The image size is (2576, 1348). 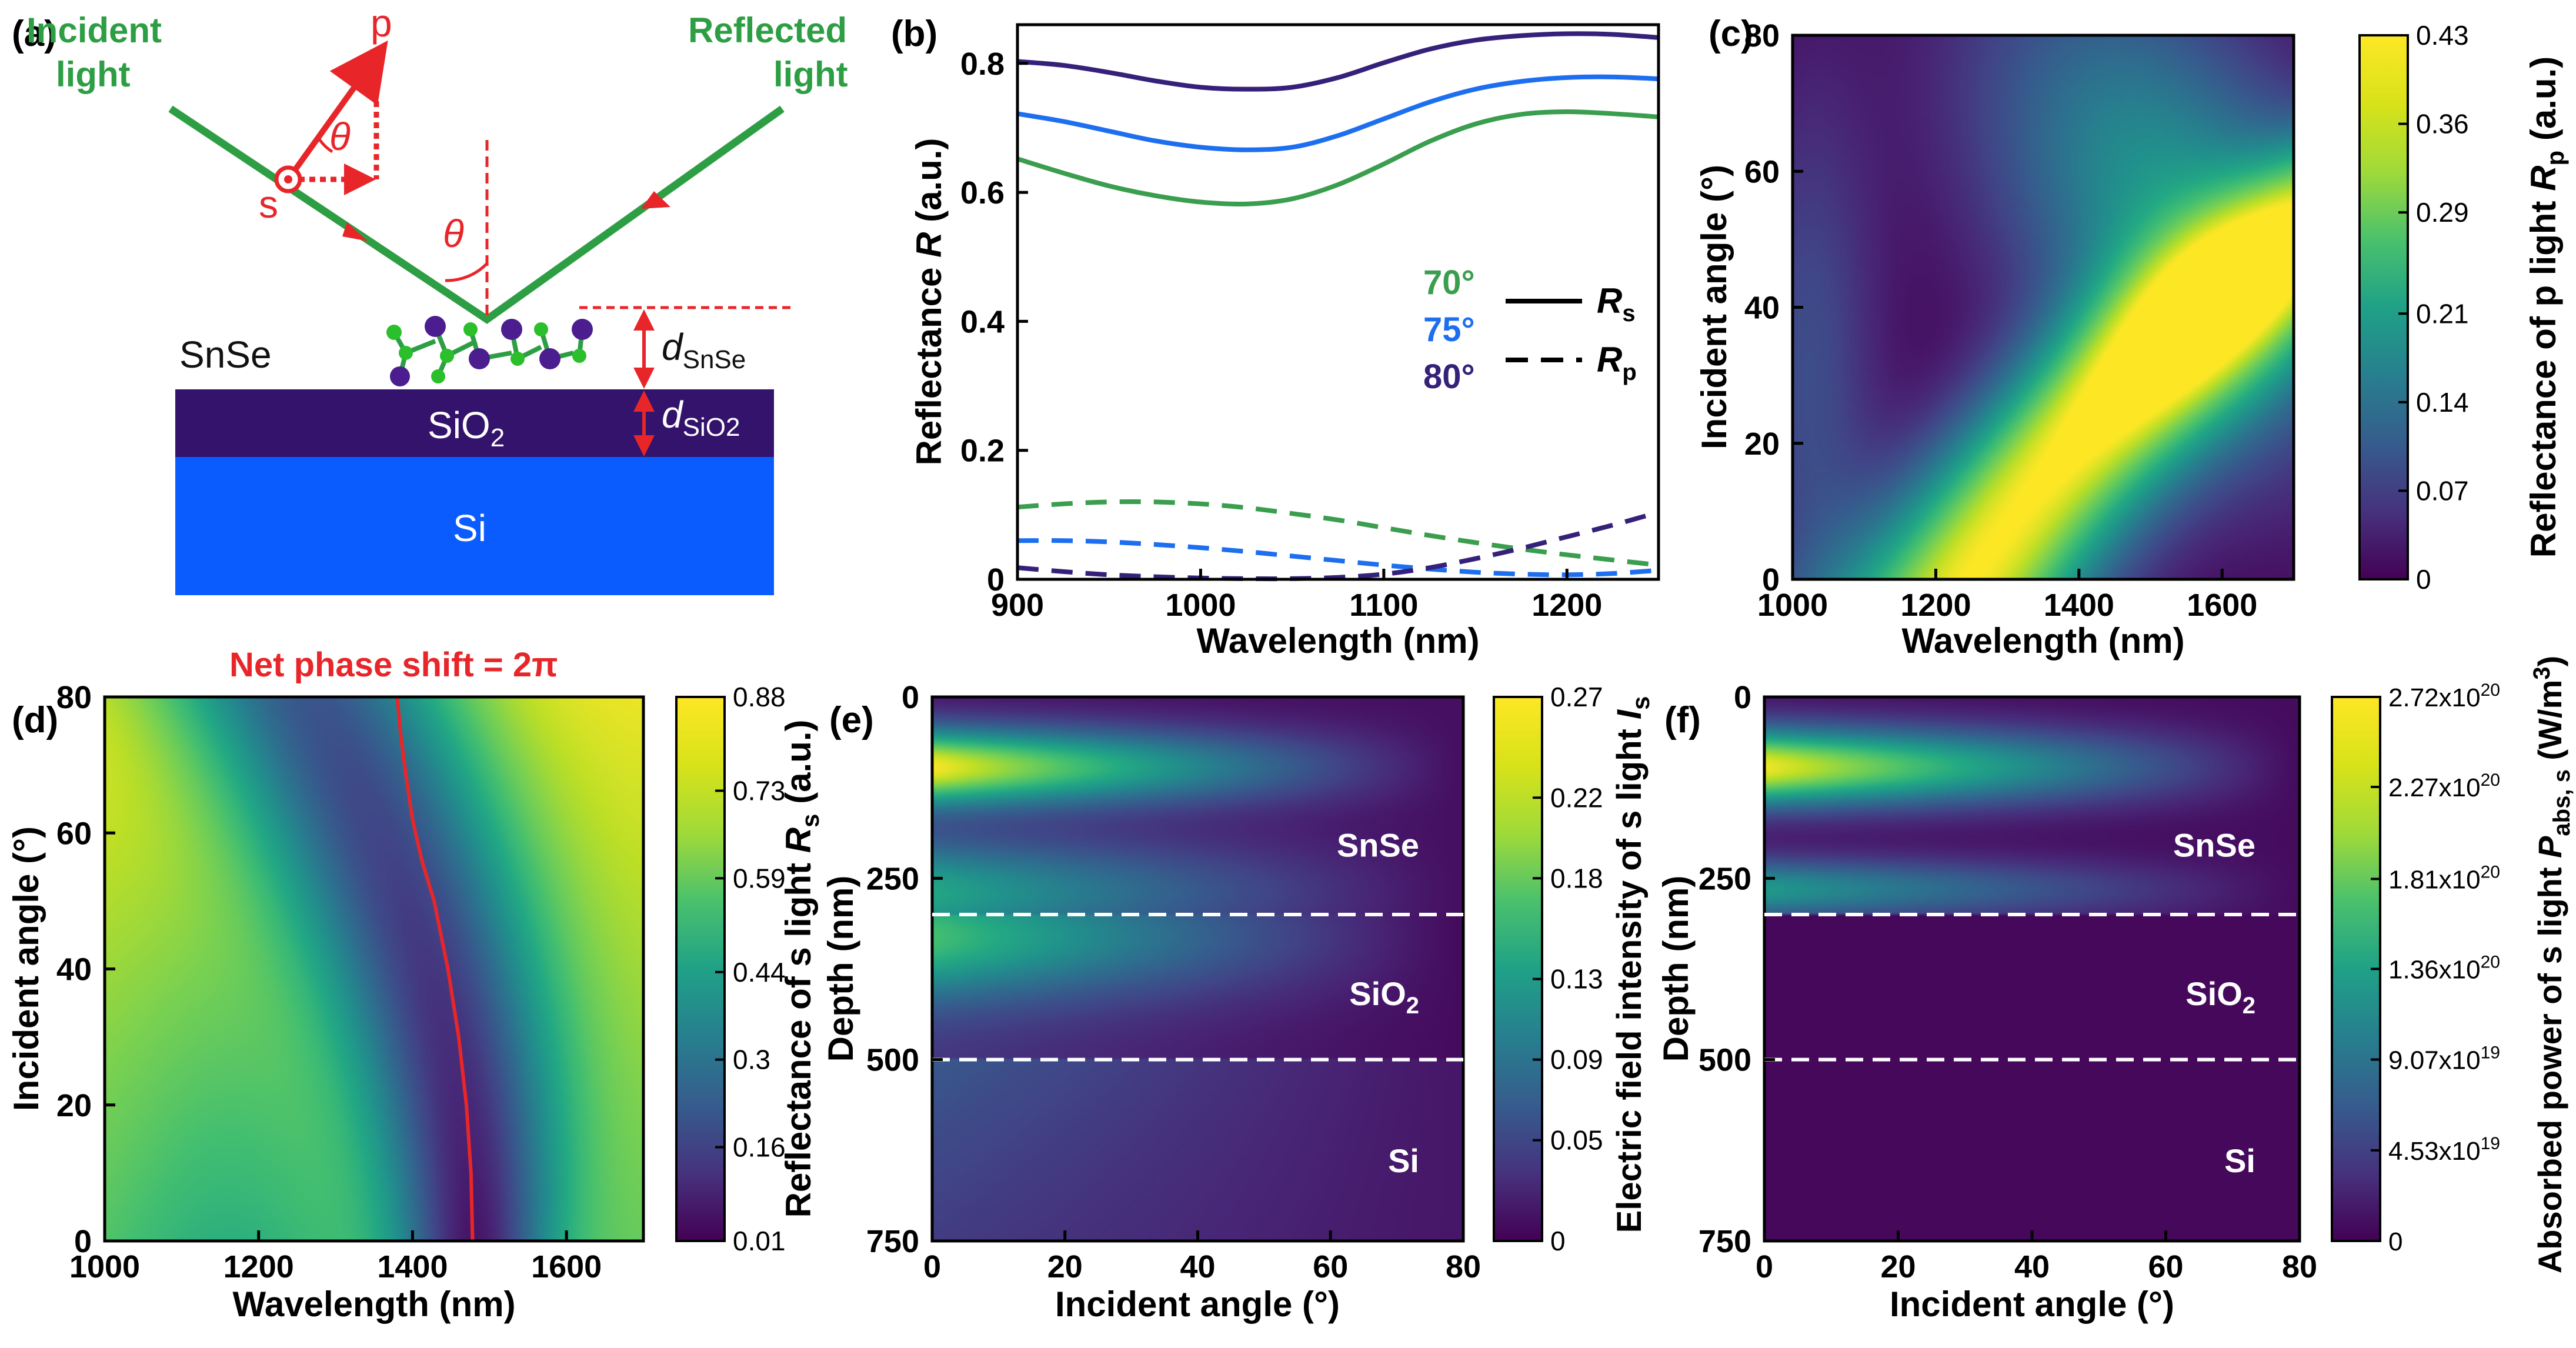 I want to click on colorbar-tick-label: 2.72x10²⁰, so click(x=2444, y=696).